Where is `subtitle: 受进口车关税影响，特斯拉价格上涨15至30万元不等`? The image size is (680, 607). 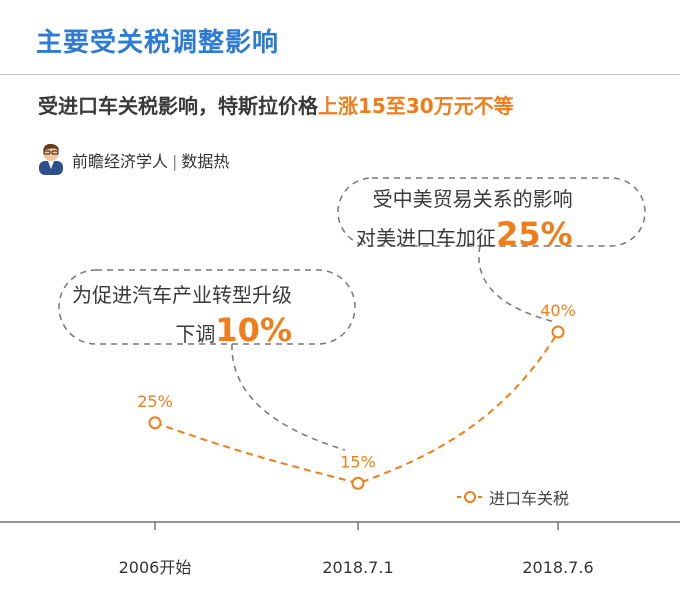 subtitle: 受进口车关税影响，特斯拉价格上涨15至30万元不等 is located at coordinates (276, 104).